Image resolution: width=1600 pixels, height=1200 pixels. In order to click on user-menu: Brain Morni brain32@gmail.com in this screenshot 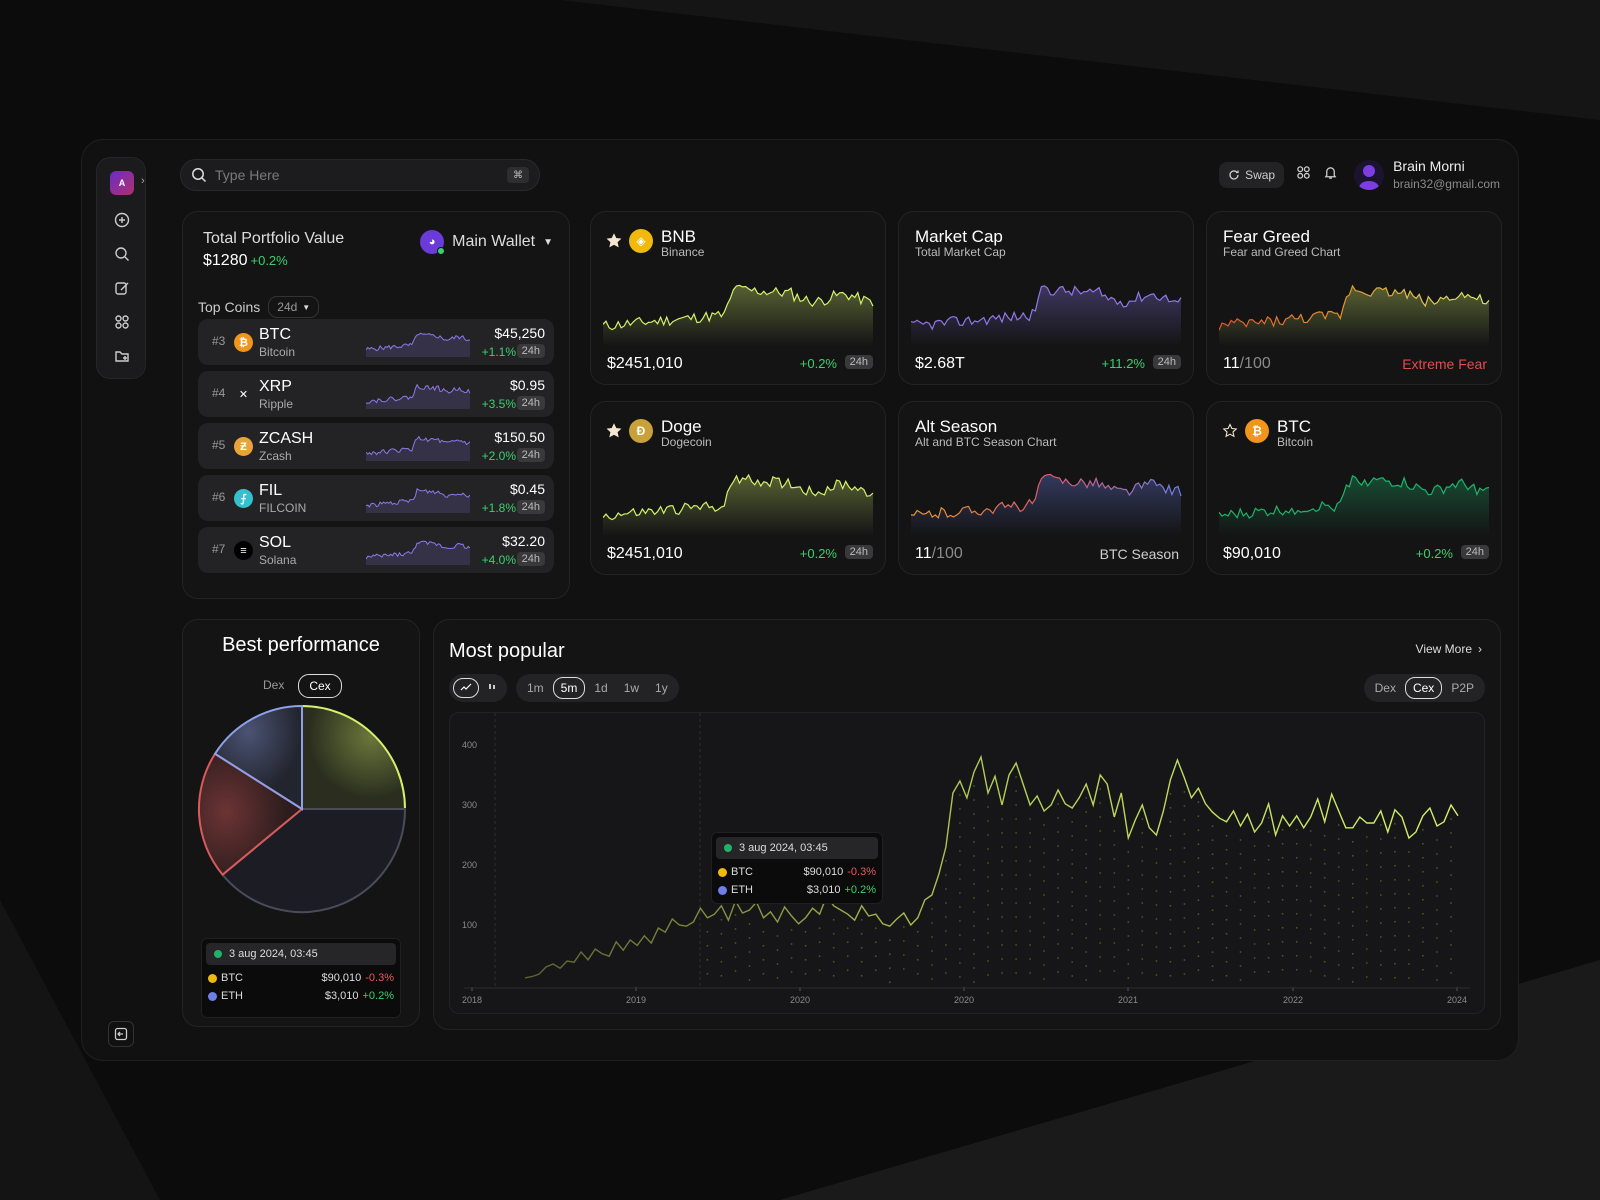, I will do `click(1427, 174)`.